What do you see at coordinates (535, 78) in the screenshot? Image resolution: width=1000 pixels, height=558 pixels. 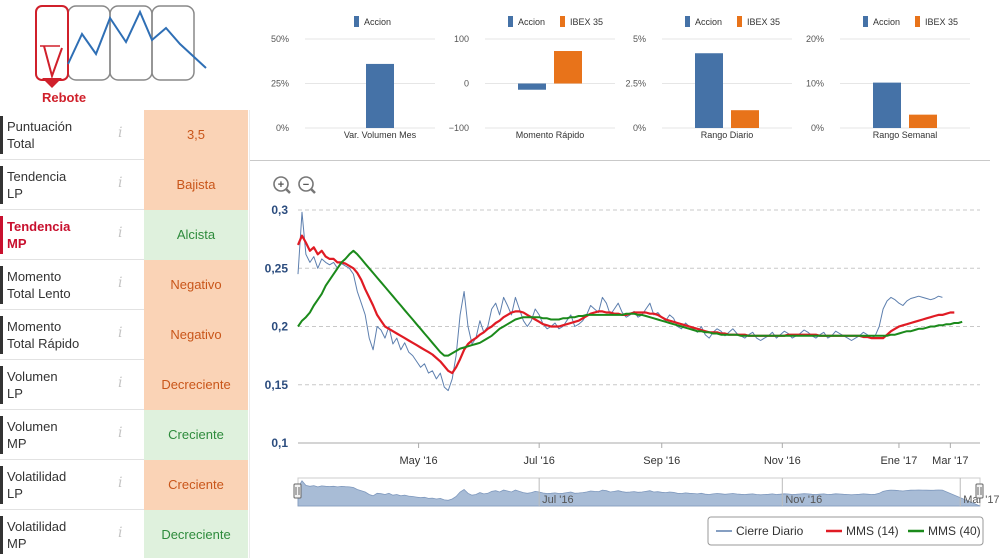 I see `bar-chart-momento: Accion IBEX 35 −100 0 100 Momento Rápido` at bounding box center [535, 78].